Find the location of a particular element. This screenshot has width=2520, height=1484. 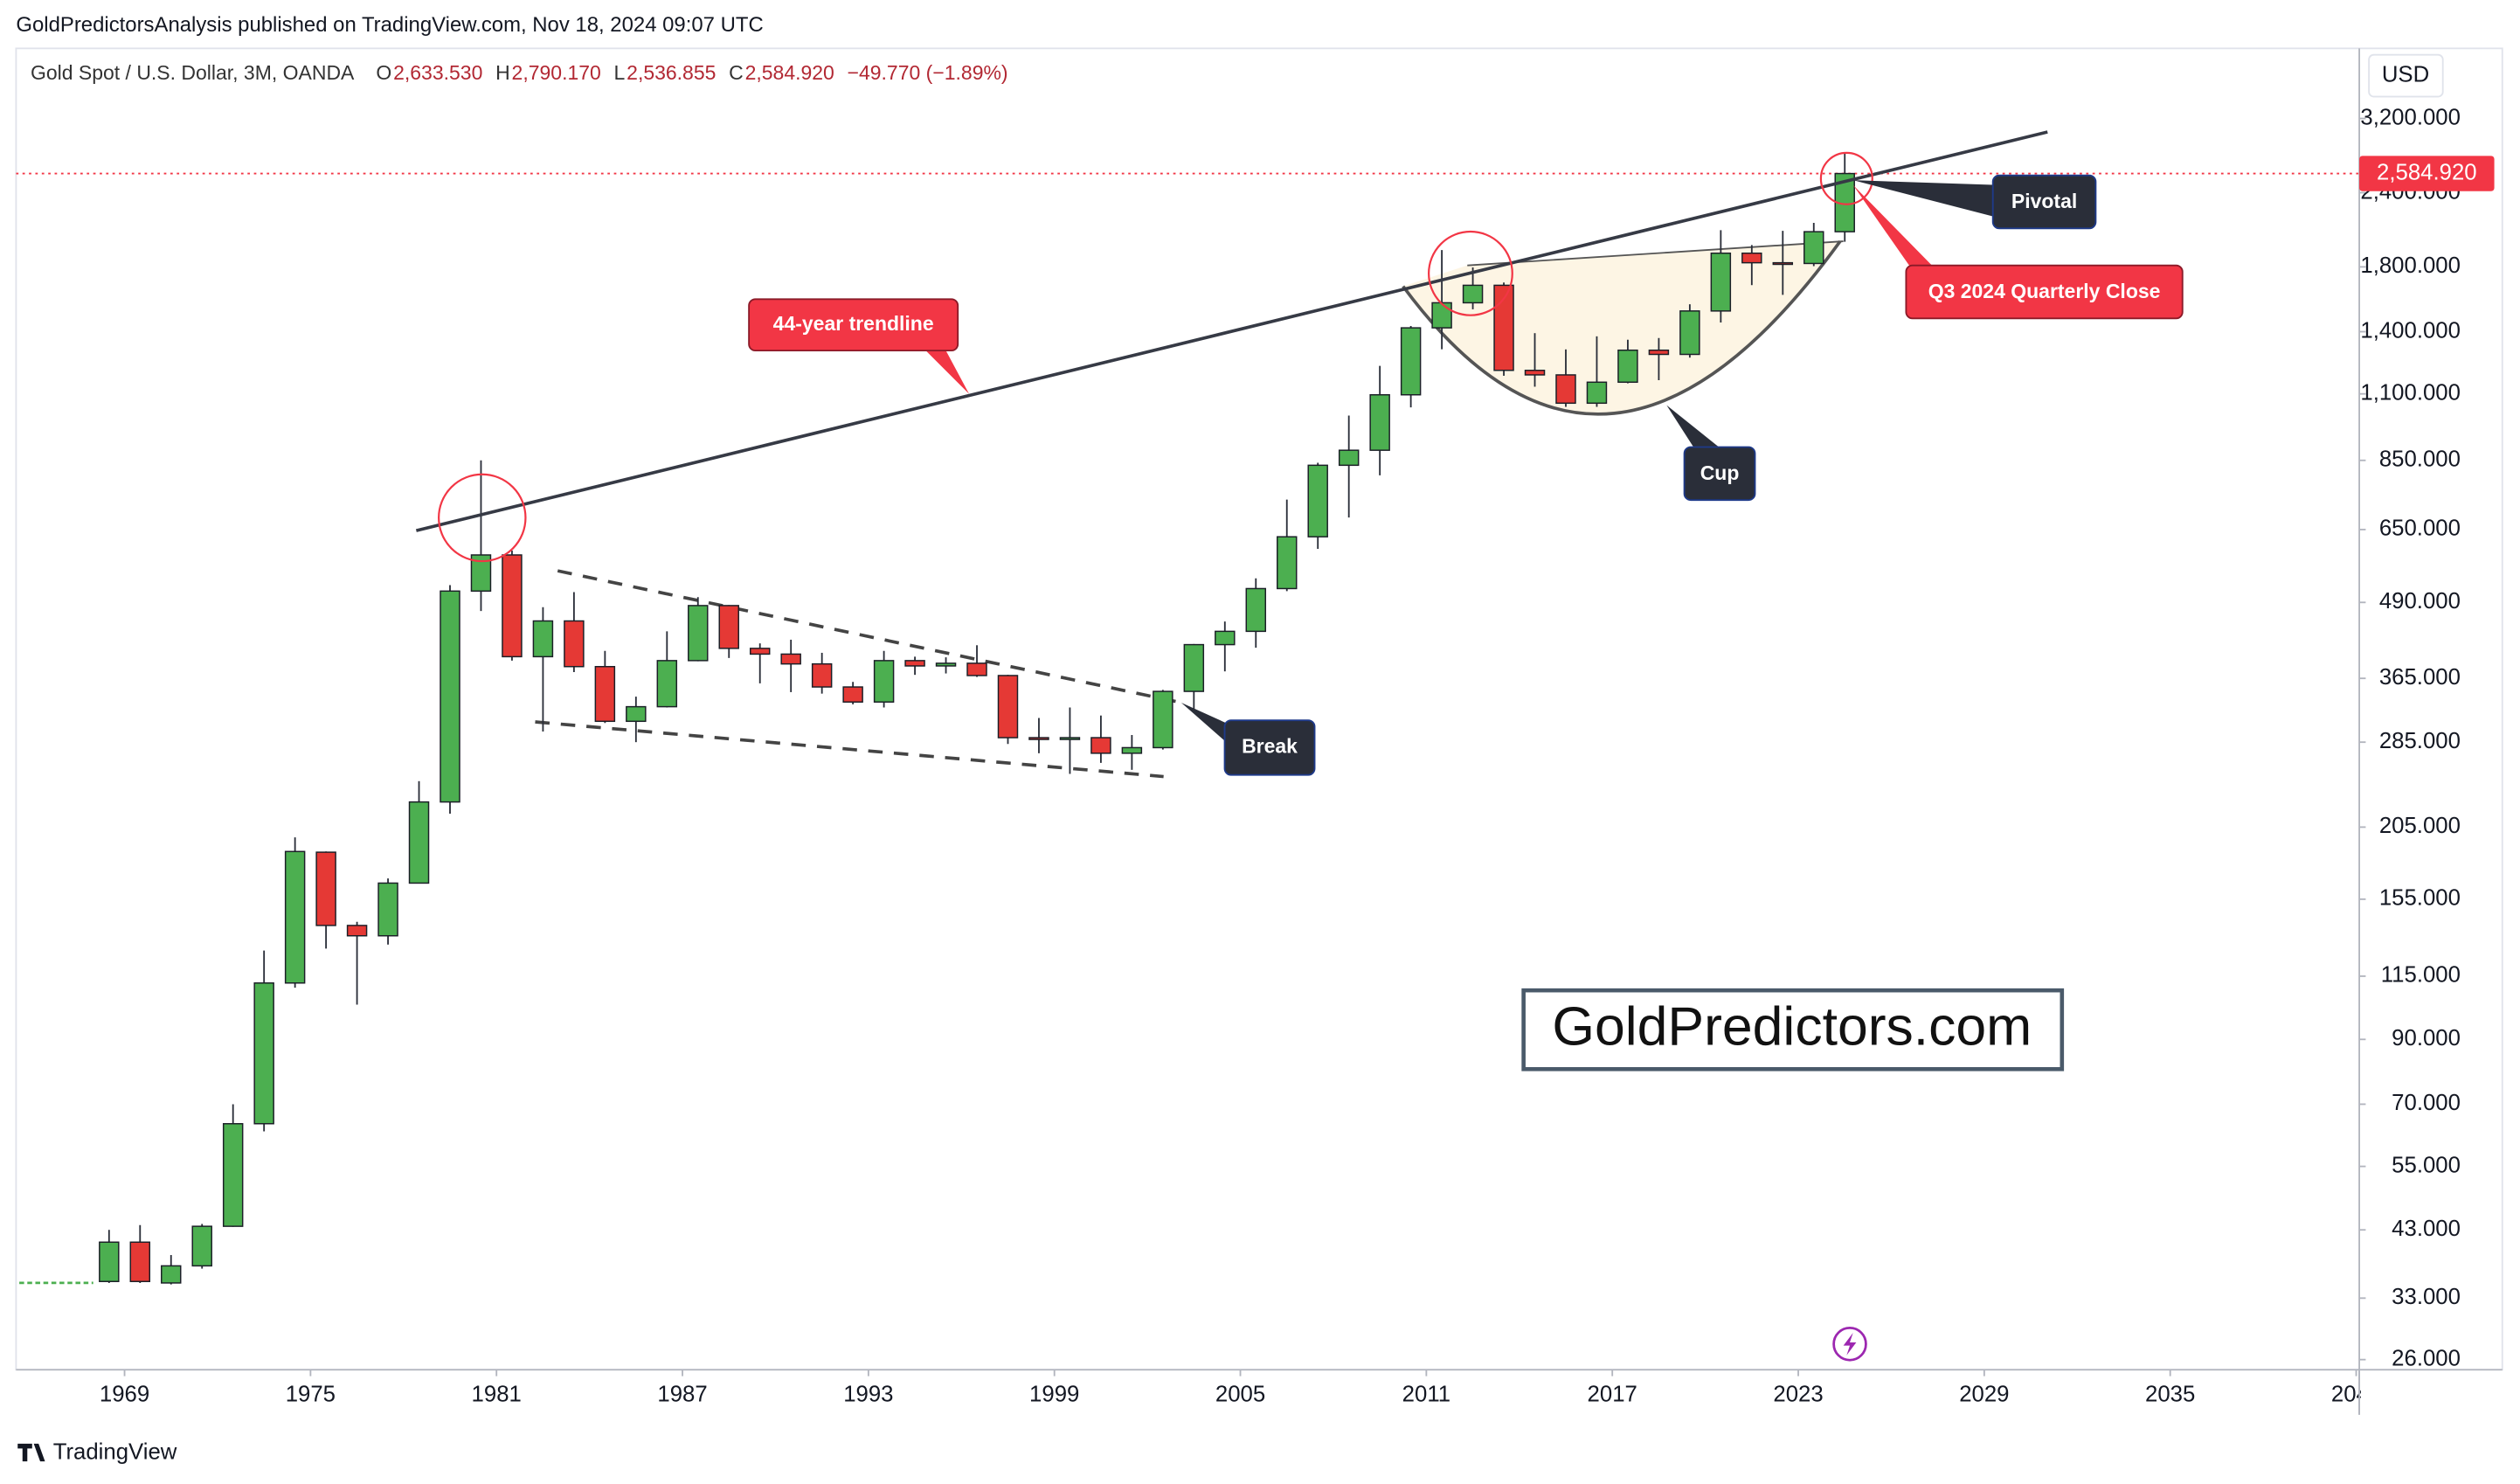

legend-change: −49.770 (−1.89%) is located at coordinates (928, 72).